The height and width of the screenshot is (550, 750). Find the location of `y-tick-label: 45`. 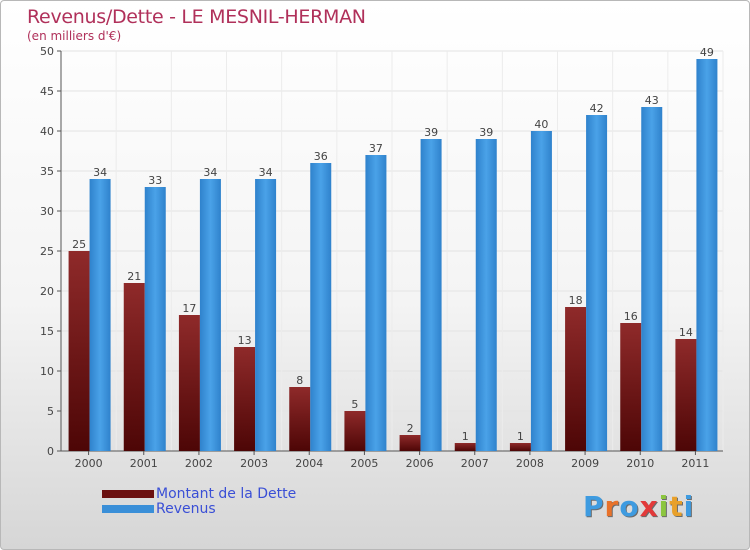

y-tick-label: 45 is located at coordinates (47, 91).